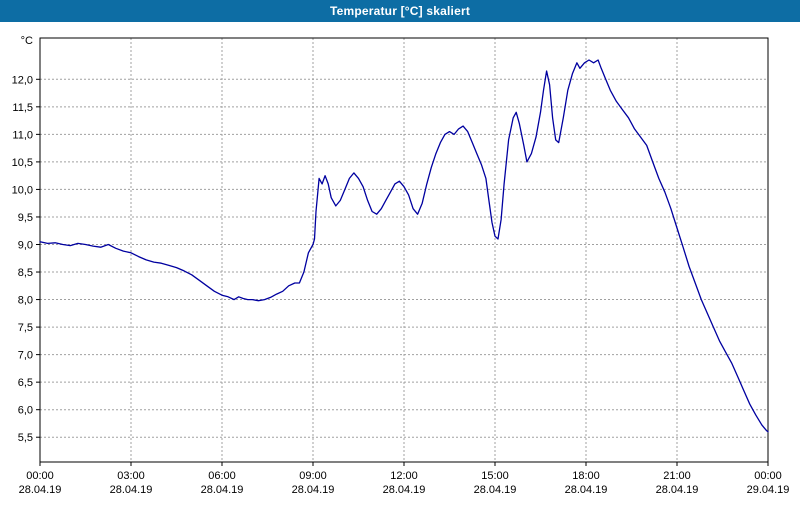 This screenshot has height=505, width=800. I want to click on y-tick-label: 9,5, so click(25, 218).